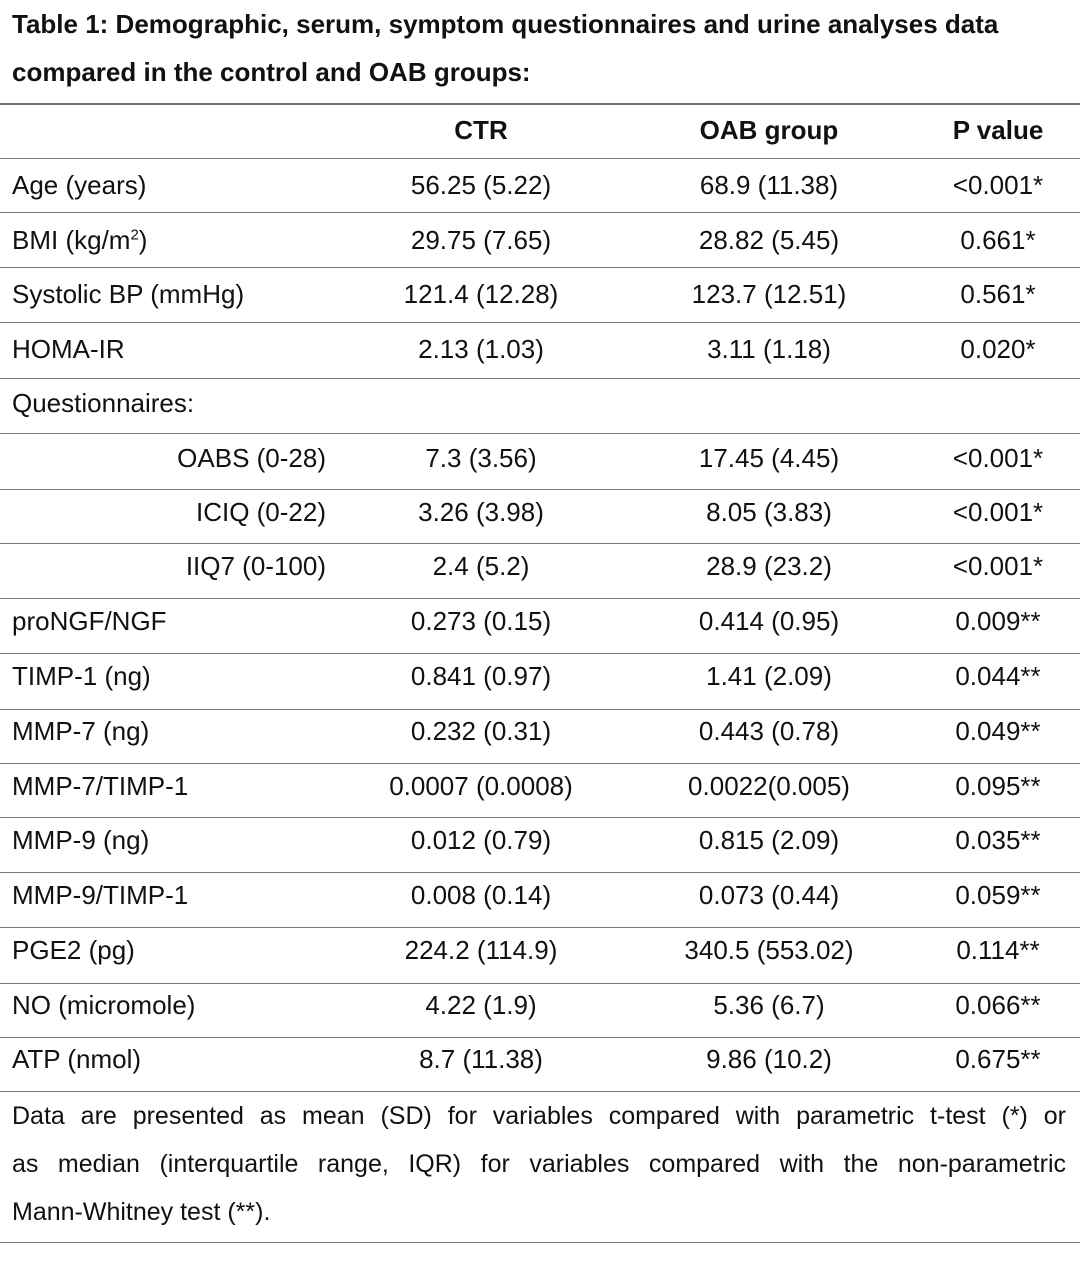  I want to click on row-oab: 0.073 (0.44), so click(769, 895).